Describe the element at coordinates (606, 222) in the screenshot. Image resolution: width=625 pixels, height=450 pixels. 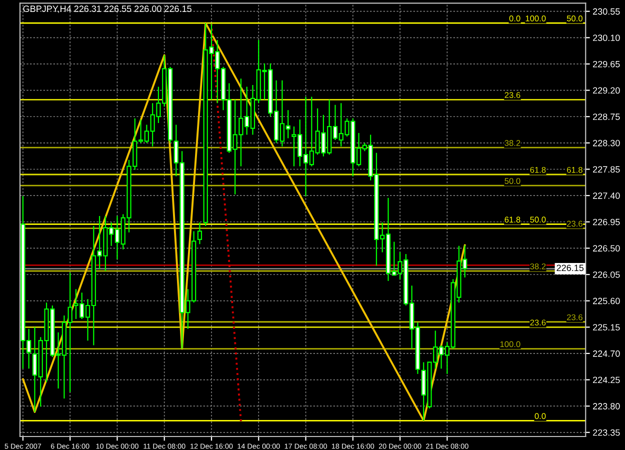
I see `y-tick-label: 226.95` at that location.